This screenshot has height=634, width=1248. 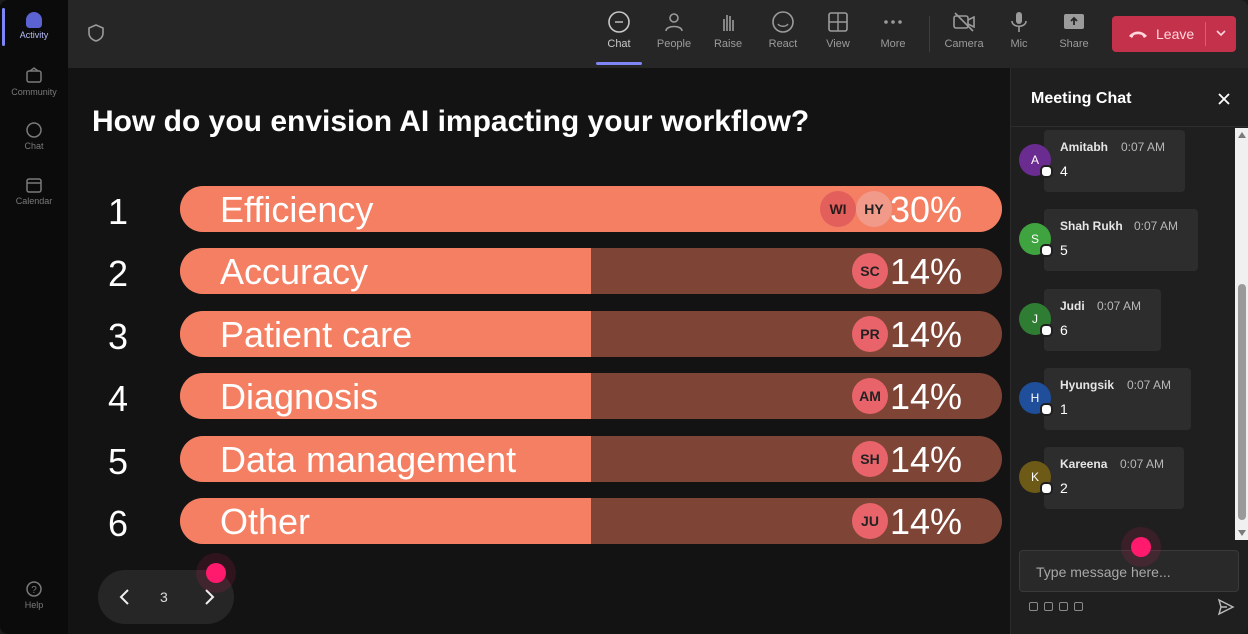 I want to click on toolbar-label: Raise, so click(x=728, y=44).